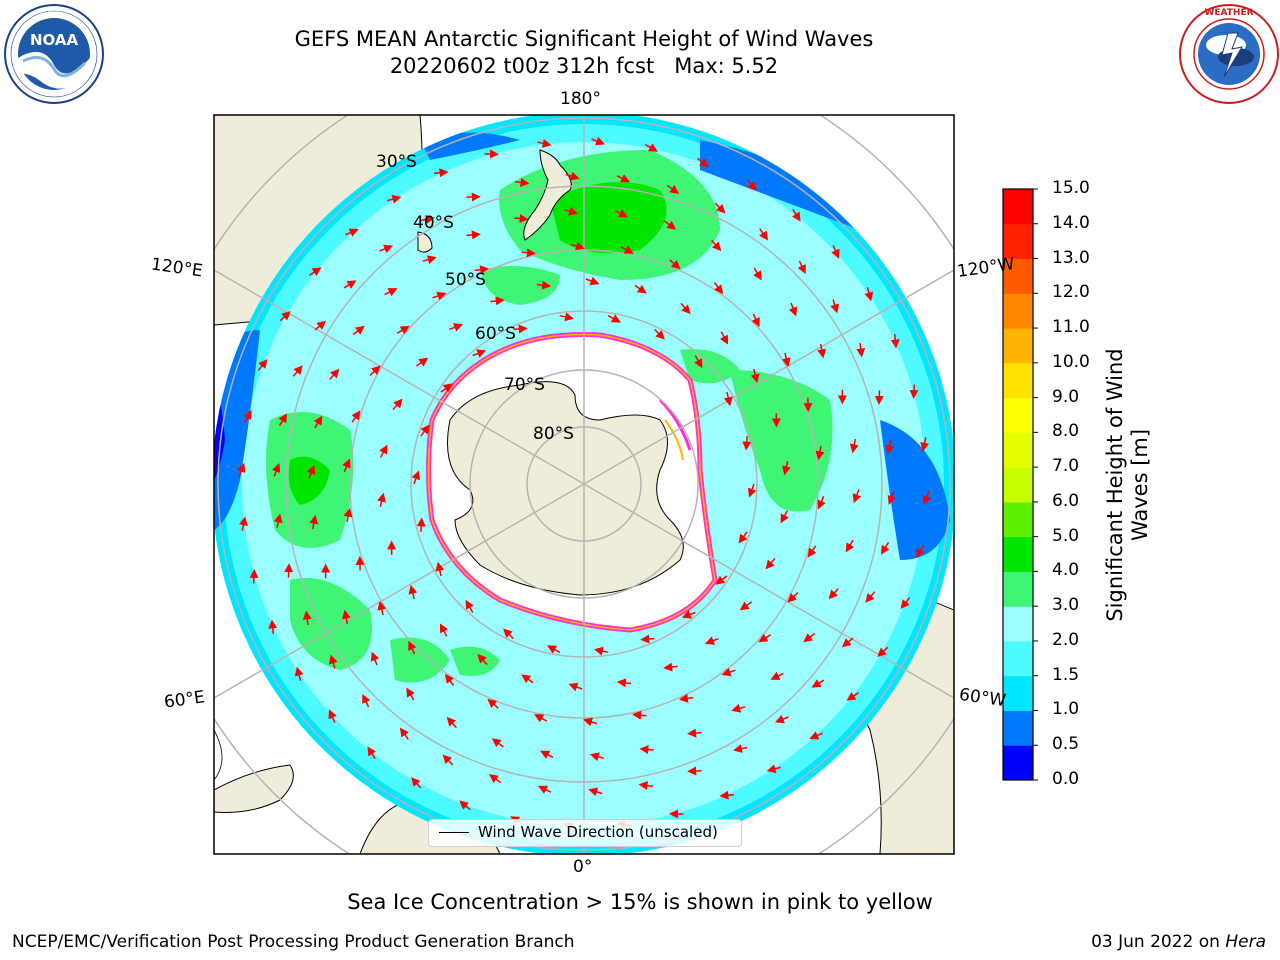  Describe the element at coordinates (1071, 222) in the screenshot. I see `colorbar-tick-label: 14.0` at that location.